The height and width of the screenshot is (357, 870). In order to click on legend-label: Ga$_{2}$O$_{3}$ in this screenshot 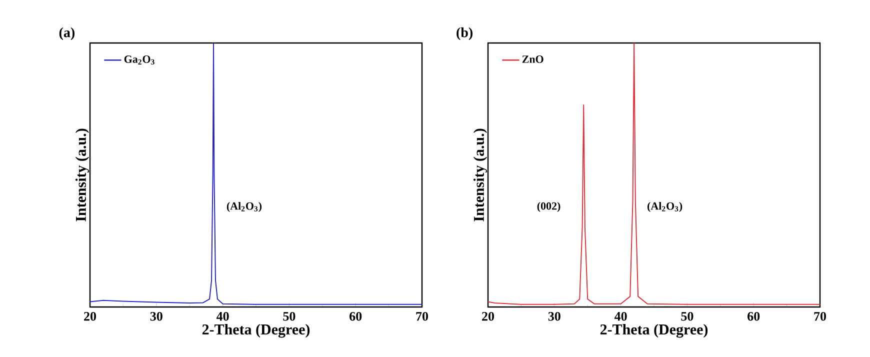, I will do `click(139, 60)`.